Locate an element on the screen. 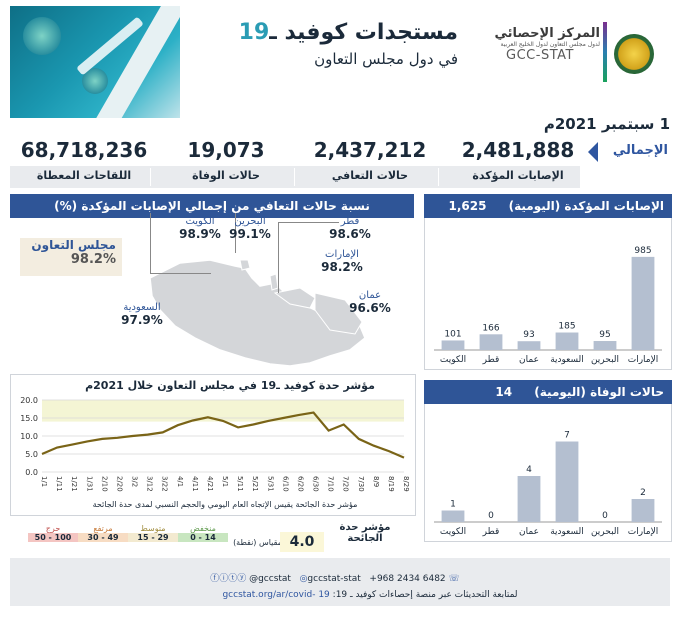  x-tick-label: 7/20 is located at coordinates (346, 484).